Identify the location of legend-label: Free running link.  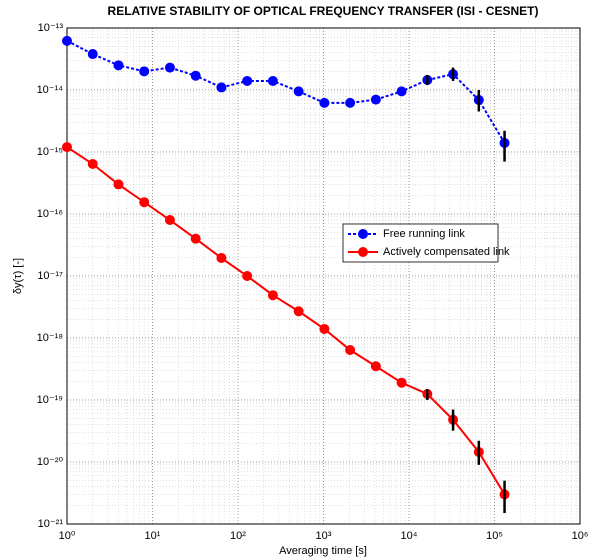
(424, 234).